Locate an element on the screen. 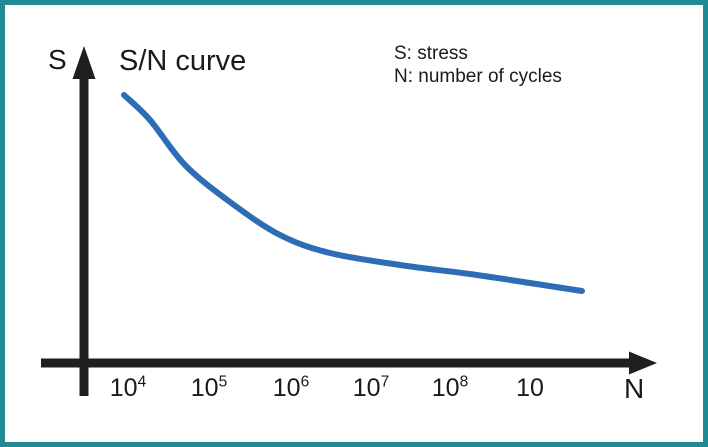 This screenshot has height=447, width=708. x-tick-label: 10⁸ is located at coordinates (450, 387).